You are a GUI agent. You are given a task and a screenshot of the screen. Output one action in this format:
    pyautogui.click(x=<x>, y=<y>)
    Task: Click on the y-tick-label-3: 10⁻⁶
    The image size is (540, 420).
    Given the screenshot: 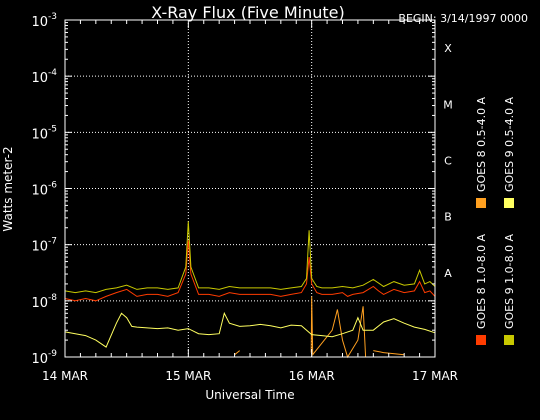 What is the action you would take?
    pyautogui.click(x=44, y=190)
    